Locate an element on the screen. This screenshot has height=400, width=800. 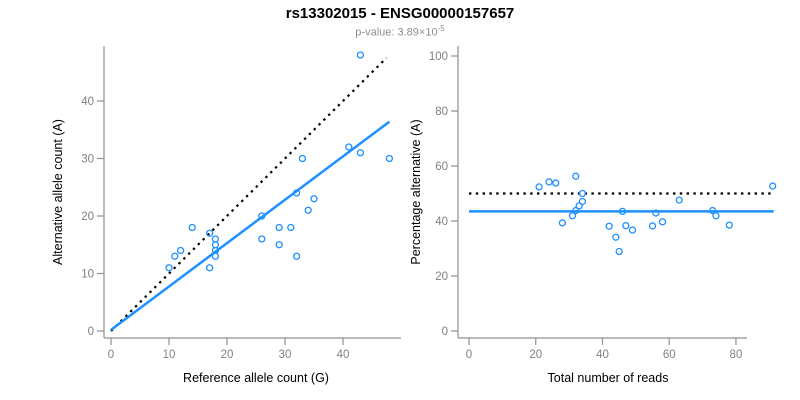
x-tick-label: 80 is located at coordinates (736, 355).